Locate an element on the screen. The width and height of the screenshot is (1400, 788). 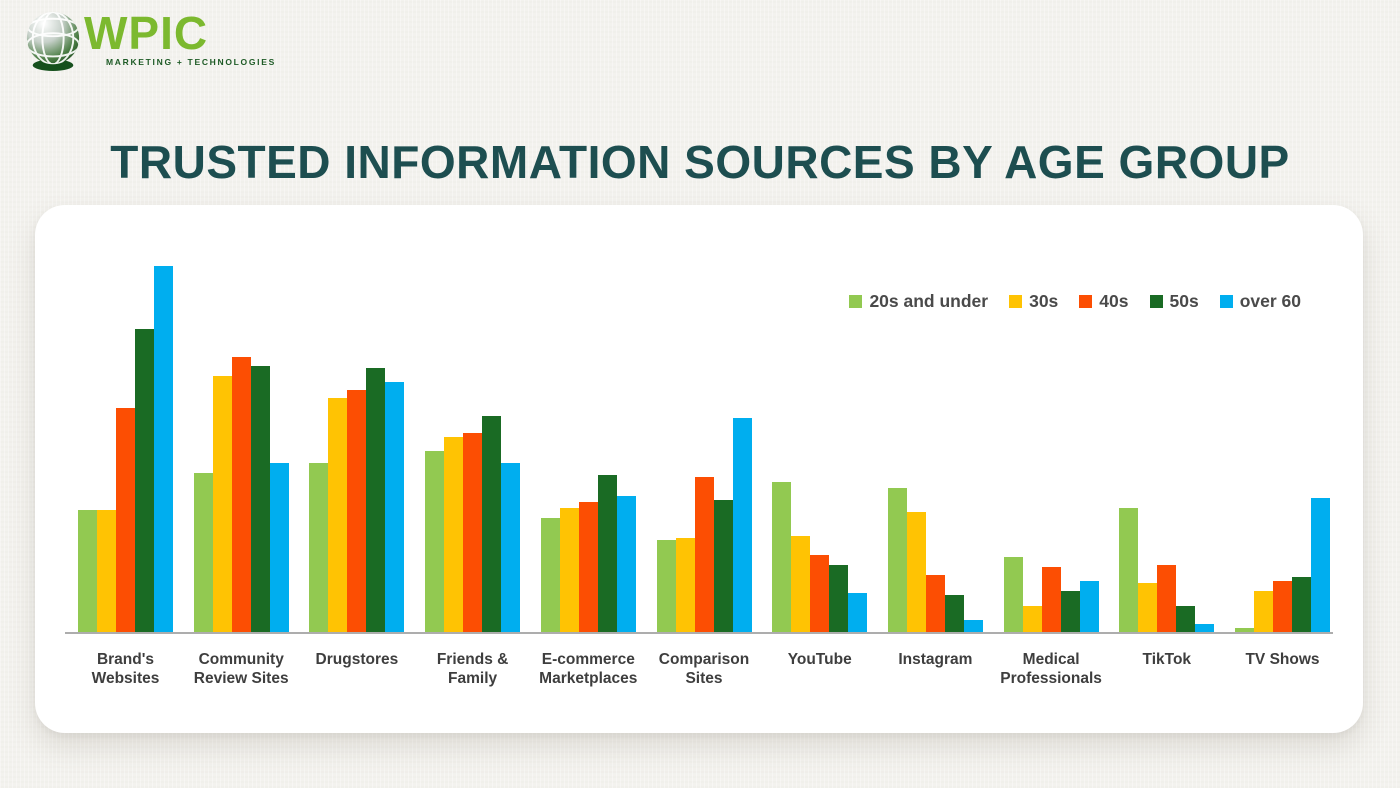
category-label-community-review-sites: Community Review Sites is located at coordinates (241, 669).